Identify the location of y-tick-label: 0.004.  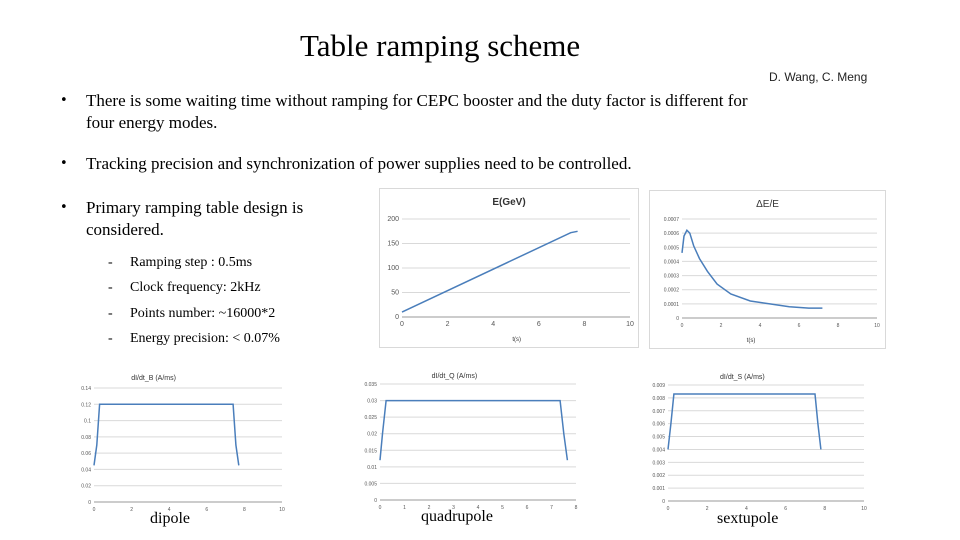
(658, 450).